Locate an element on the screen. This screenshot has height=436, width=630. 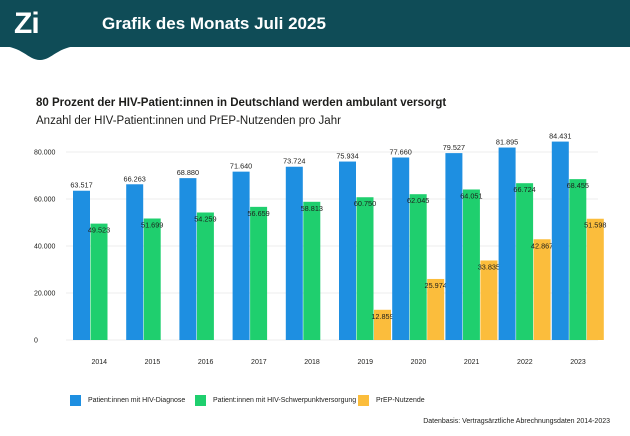
data-label: 63.517 is located at coordinates (81, 185).